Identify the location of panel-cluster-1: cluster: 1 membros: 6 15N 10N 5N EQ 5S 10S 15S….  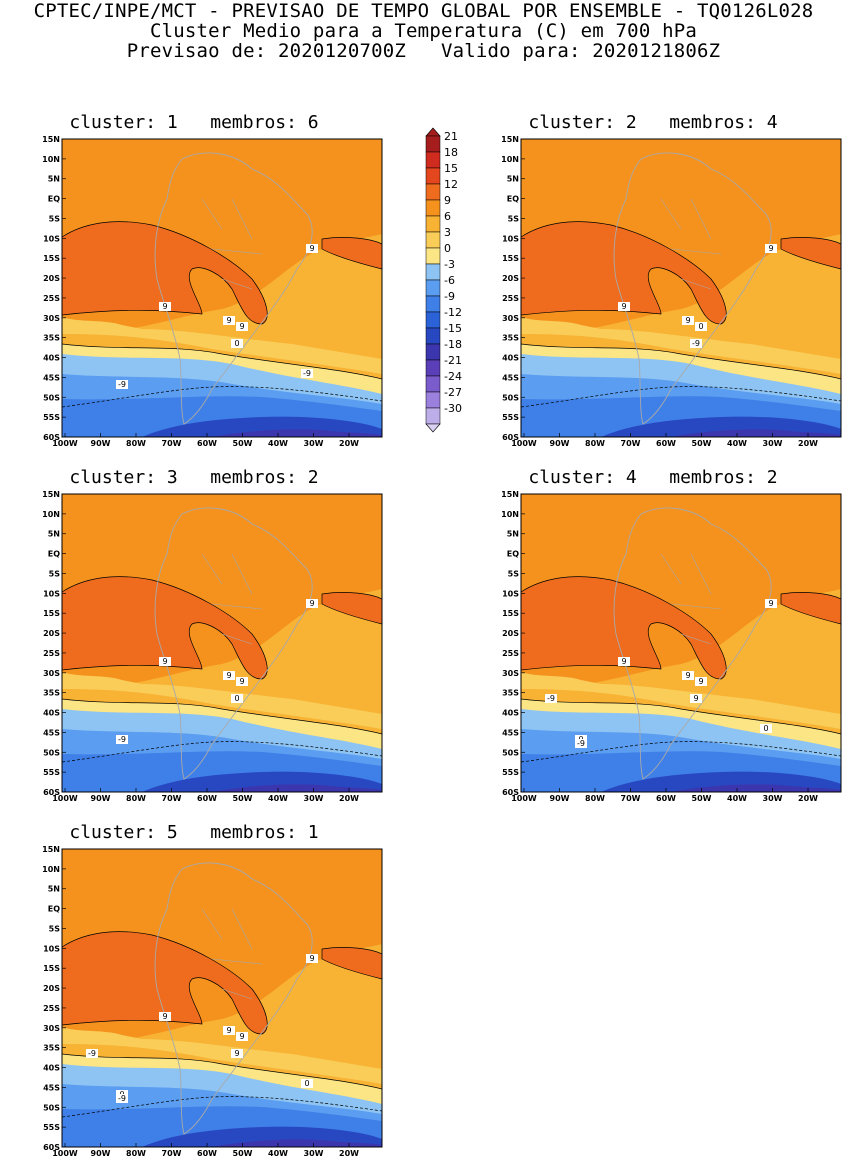
(203, 282).